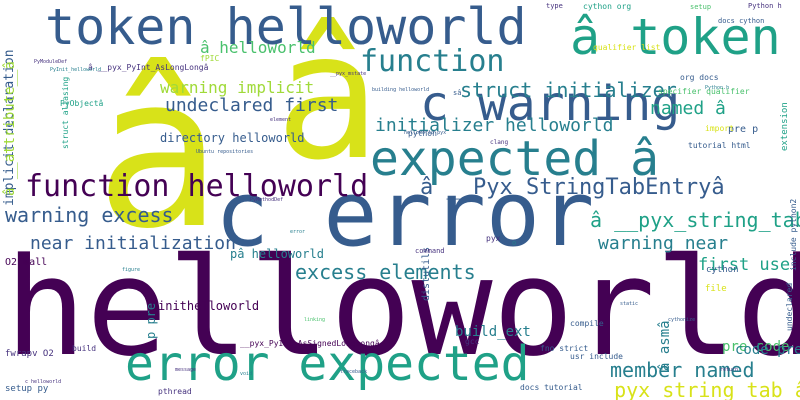 Image resolution: width=800 pixels, height=400 pixels. What do you see at coordinates (315, 320) in the screenshot?
I see `cloud-word: linking` at bounding box center [315, 320].